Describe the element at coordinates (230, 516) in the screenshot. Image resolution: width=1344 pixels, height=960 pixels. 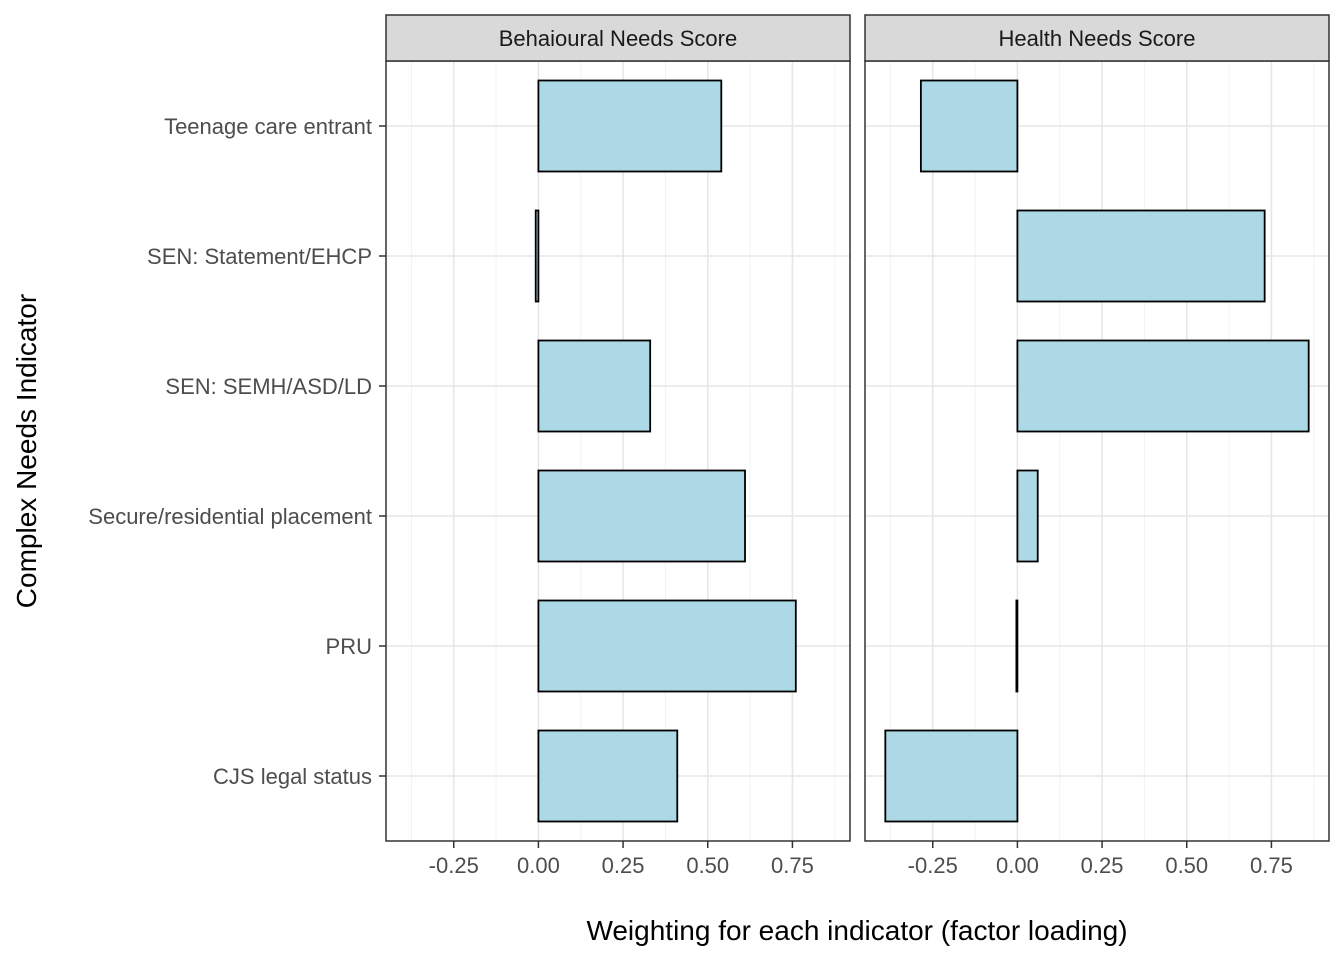
I see `y-tick-label: Secure/residential placement` at that location.